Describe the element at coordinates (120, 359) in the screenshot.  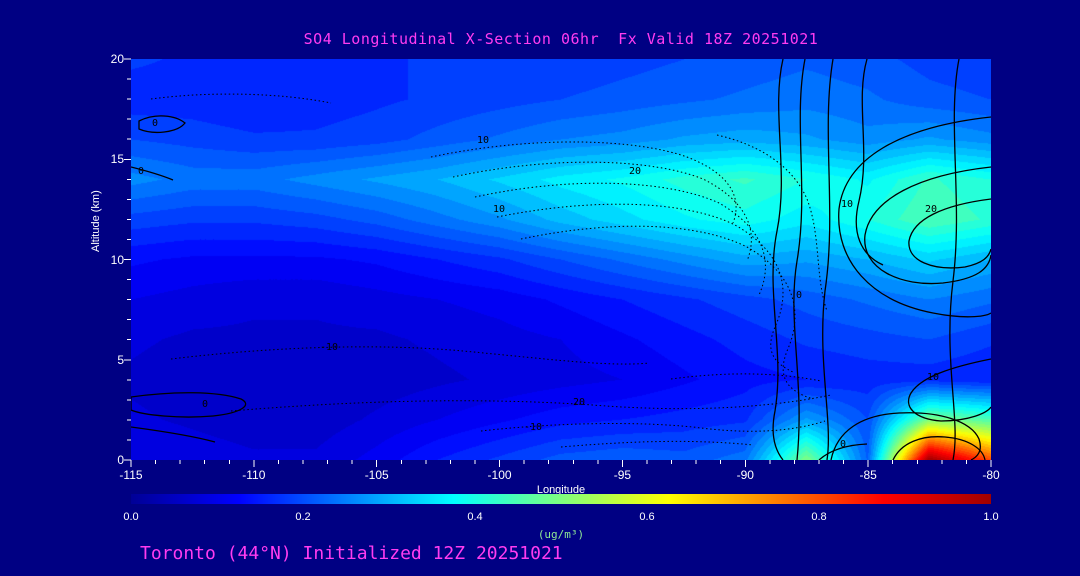
I see `y-tick-label: 5` at that location.